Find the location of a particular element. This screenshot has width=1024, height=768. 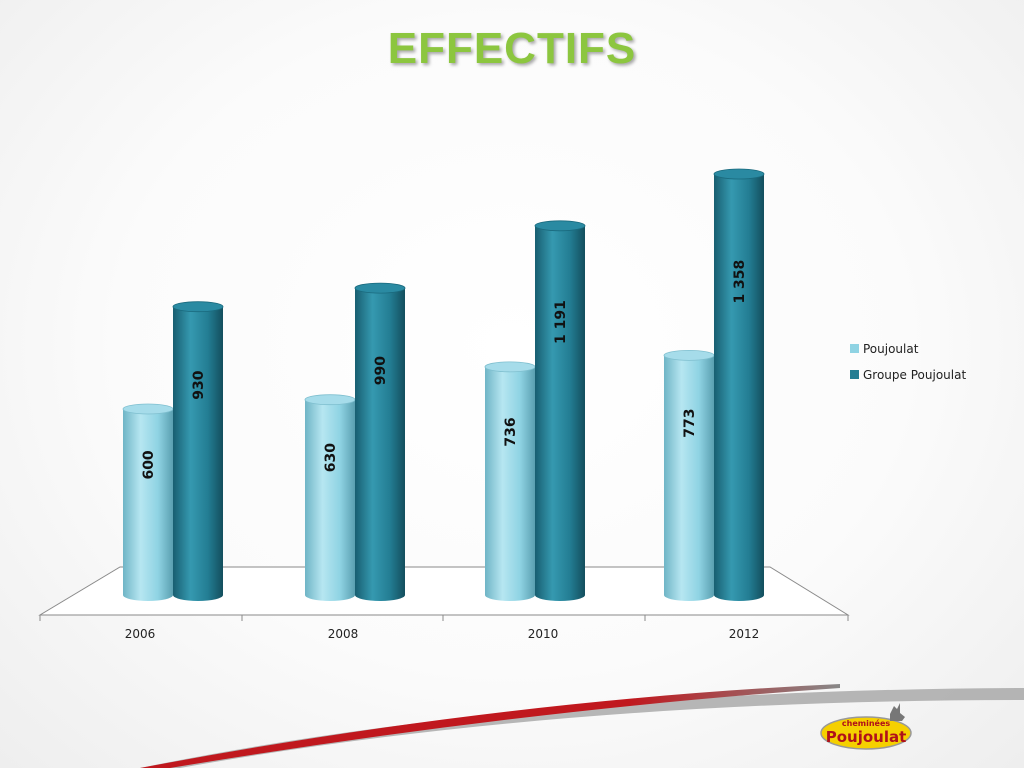

category-label: 2006 is located at coordinates (140, 634).